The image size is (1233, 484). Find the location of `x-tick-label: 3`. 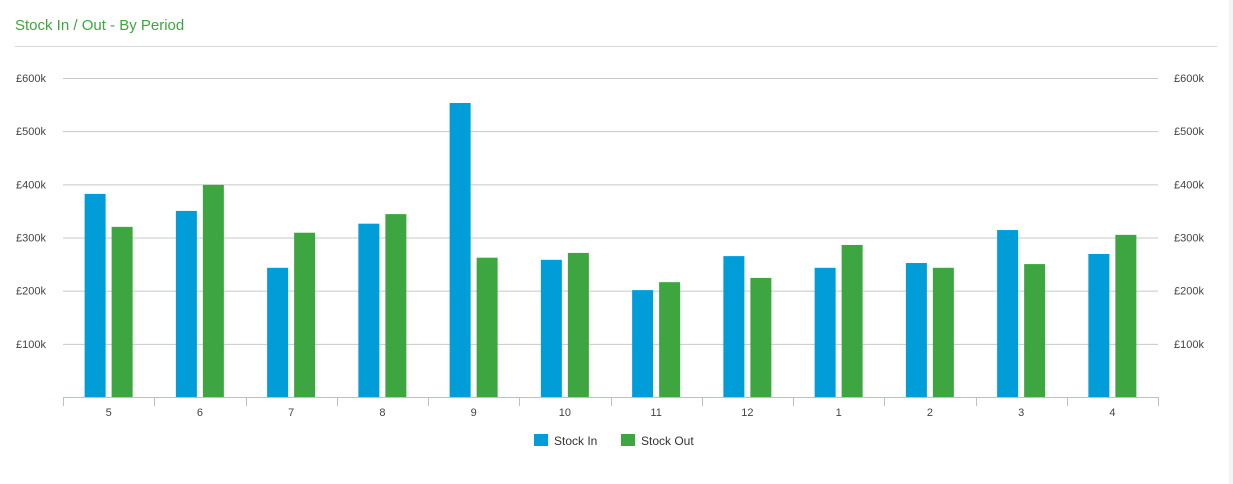

x-tick-label: 3 is located at coordinates (1021, 413).